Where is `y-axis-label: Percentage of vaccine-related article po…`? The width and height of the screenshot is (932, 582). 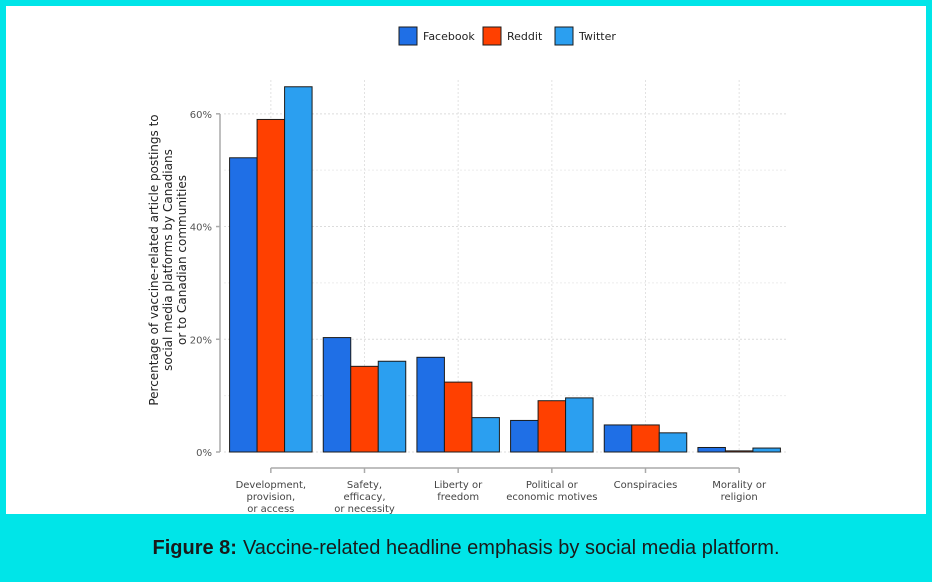 y-axis-label: Percentage of vaccine-related article po… is located at coordinates (168, 259).